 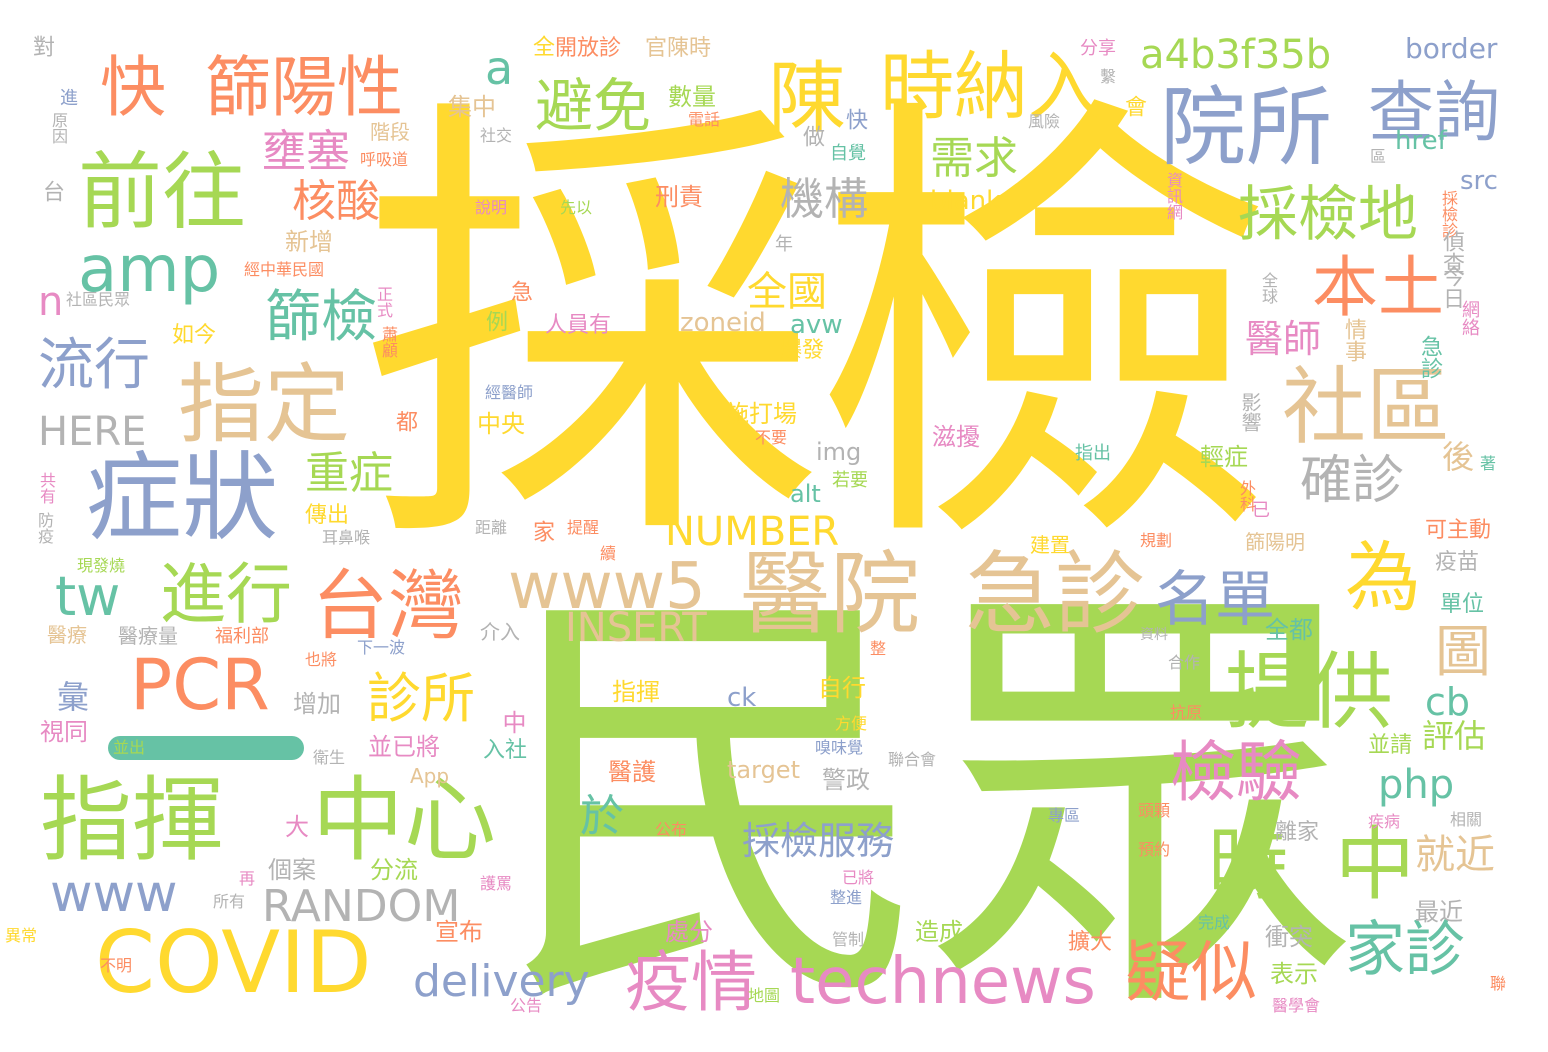 What do you see at coordinates (912, 759) in the screenshot?
I see `word: 聯合會` at bounding box center [912, 759].